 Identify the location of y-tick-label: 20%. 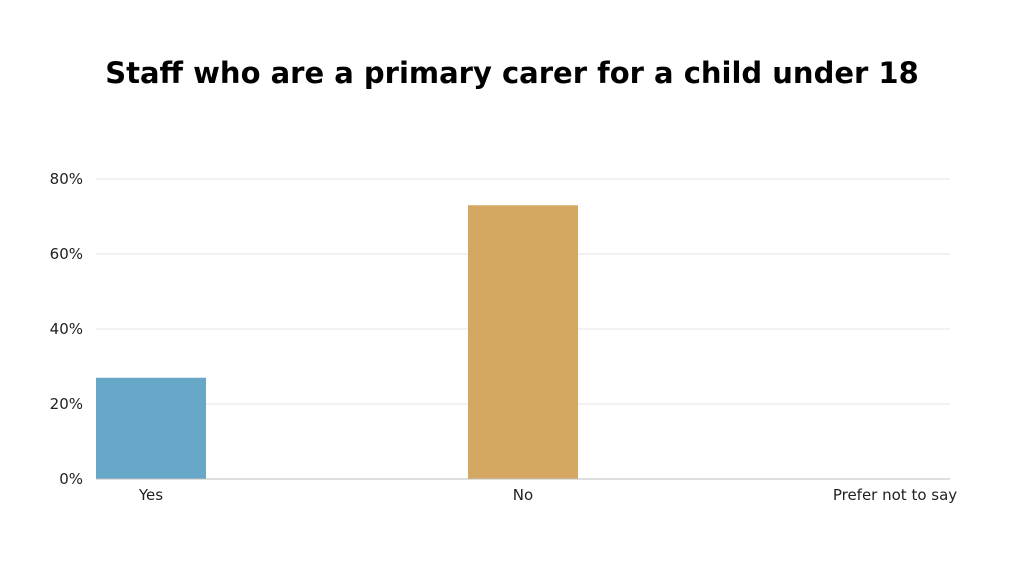
(66, 404).